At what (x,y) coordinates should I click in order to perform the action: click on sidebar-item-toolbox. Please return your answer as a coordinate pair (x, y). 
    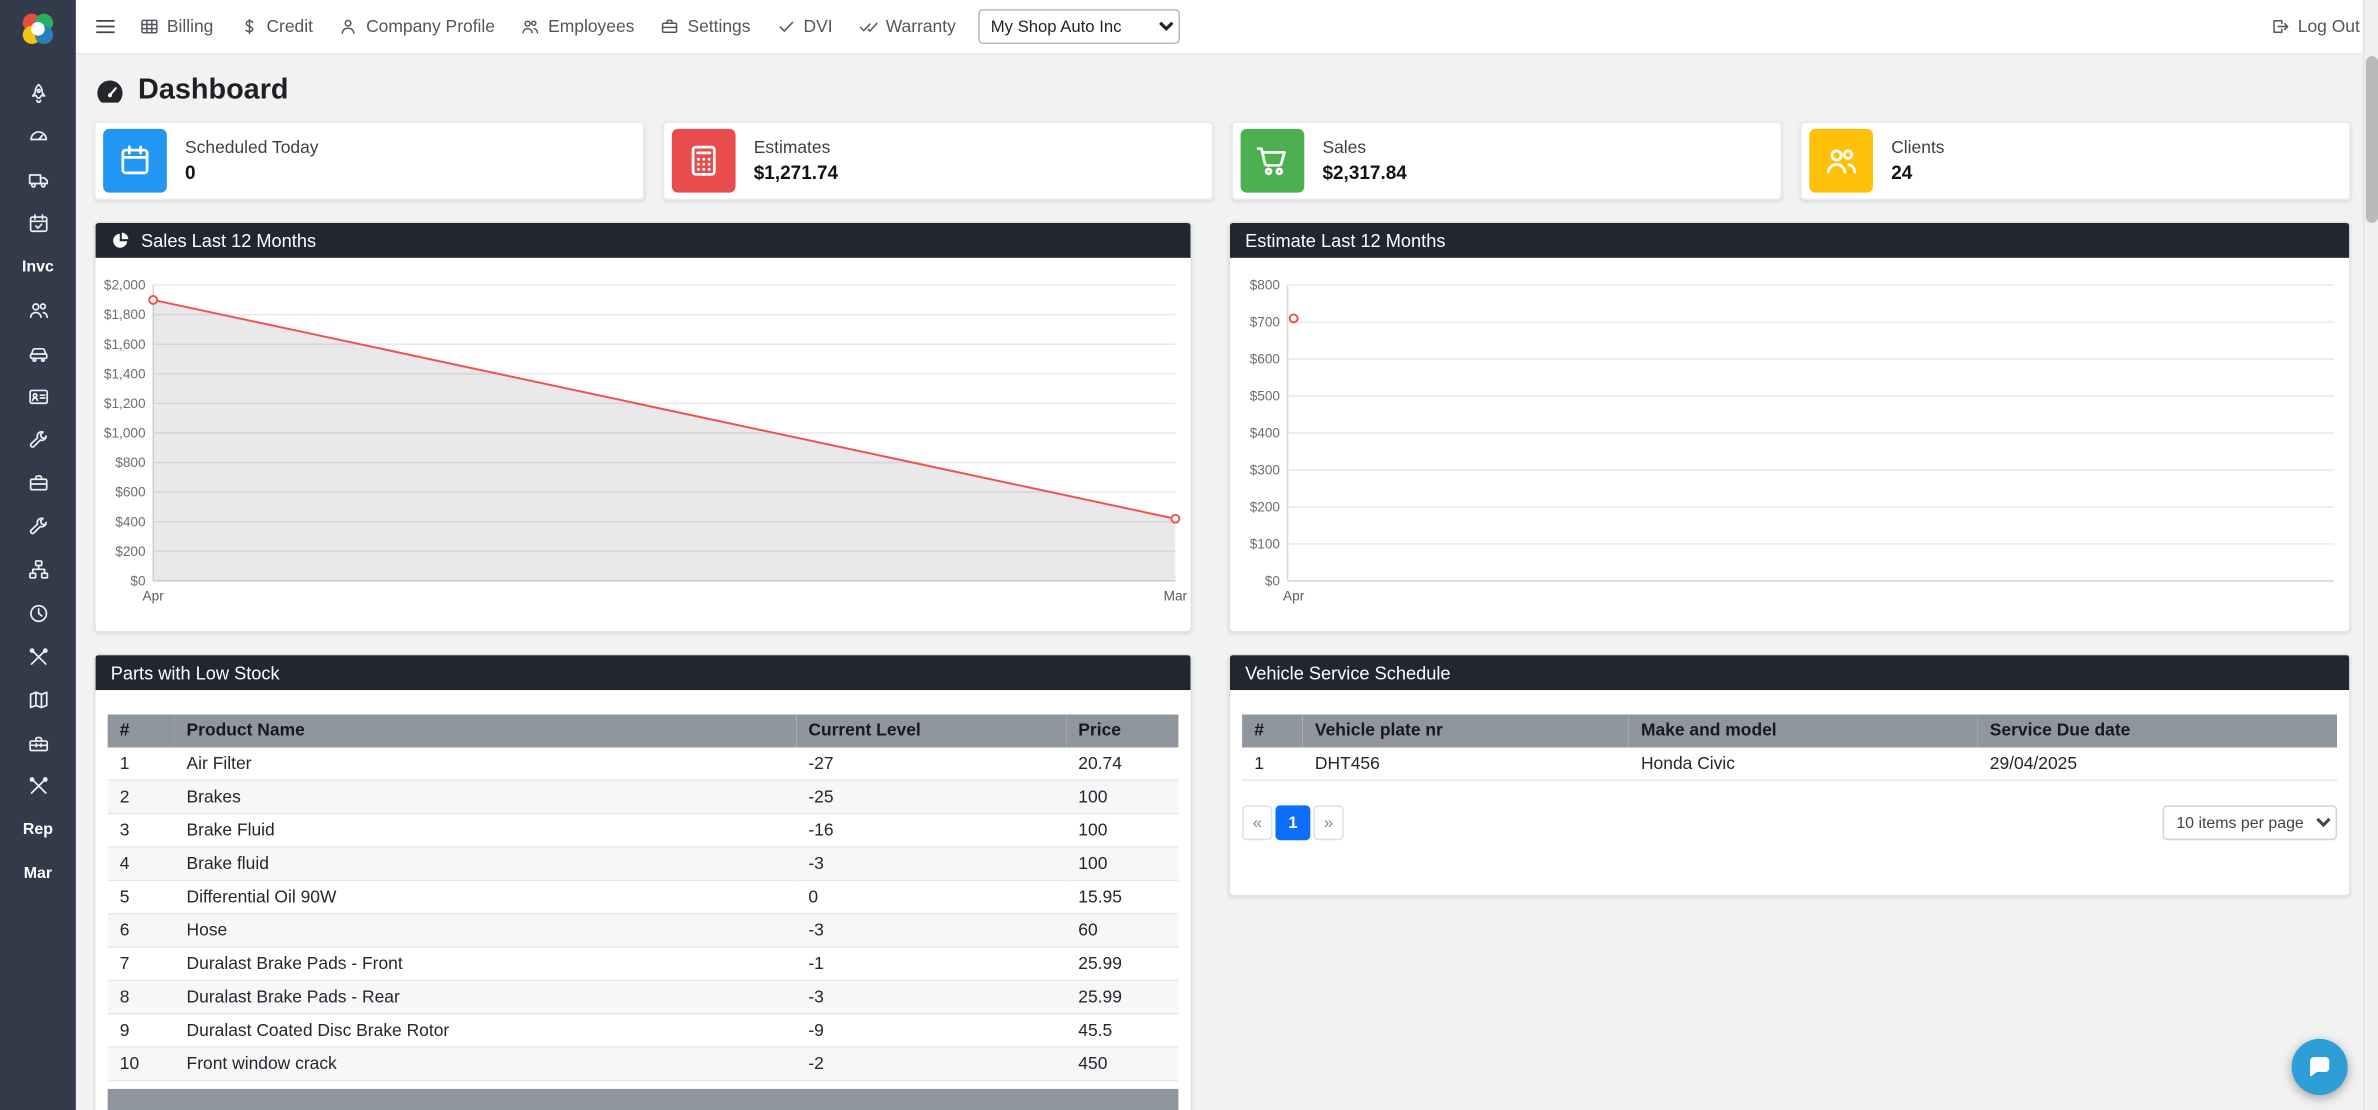
    Looking at the image, I should click on (38, 743).